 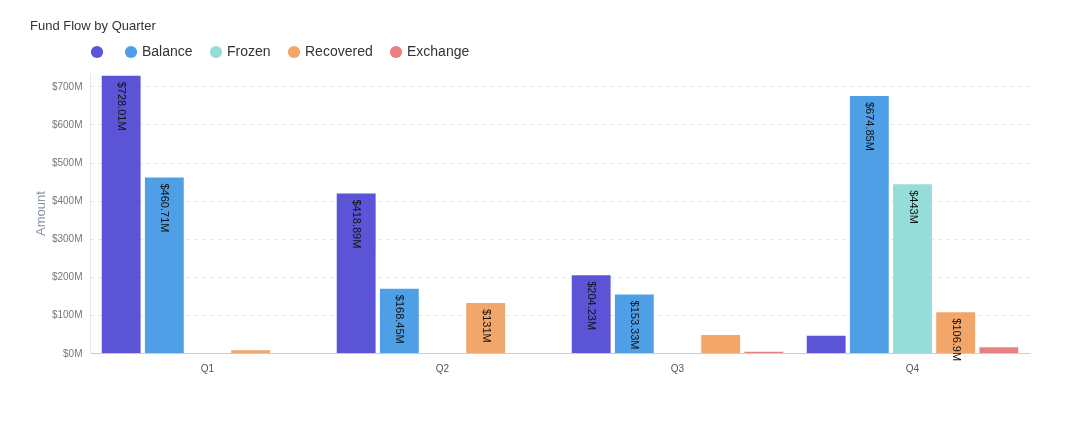 I want to click on y-tick-label: $700M, so click(x=67, y=86).